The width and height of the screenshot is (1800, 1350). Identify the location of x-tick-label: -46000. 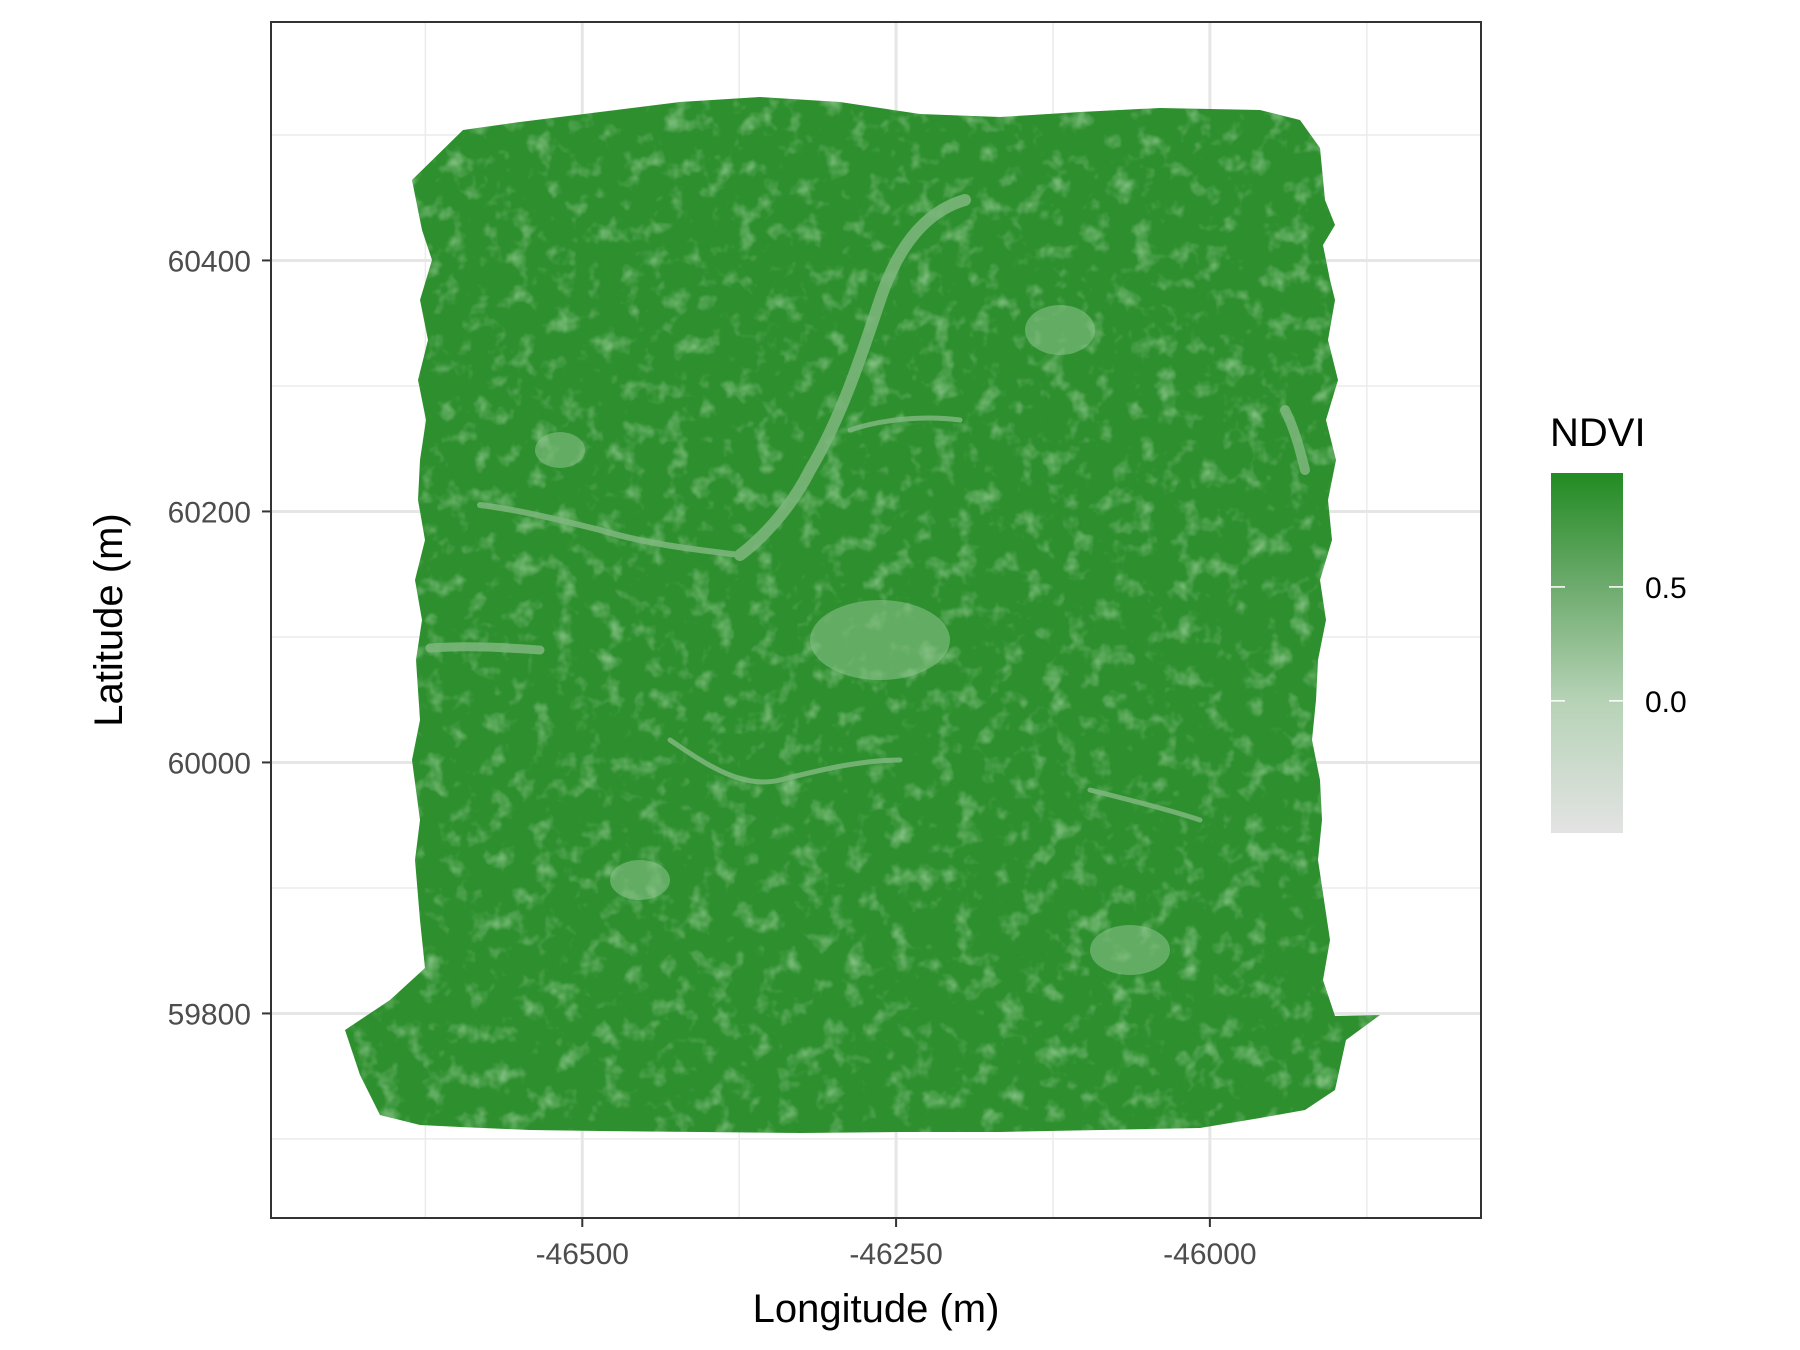
(1209, 1254).